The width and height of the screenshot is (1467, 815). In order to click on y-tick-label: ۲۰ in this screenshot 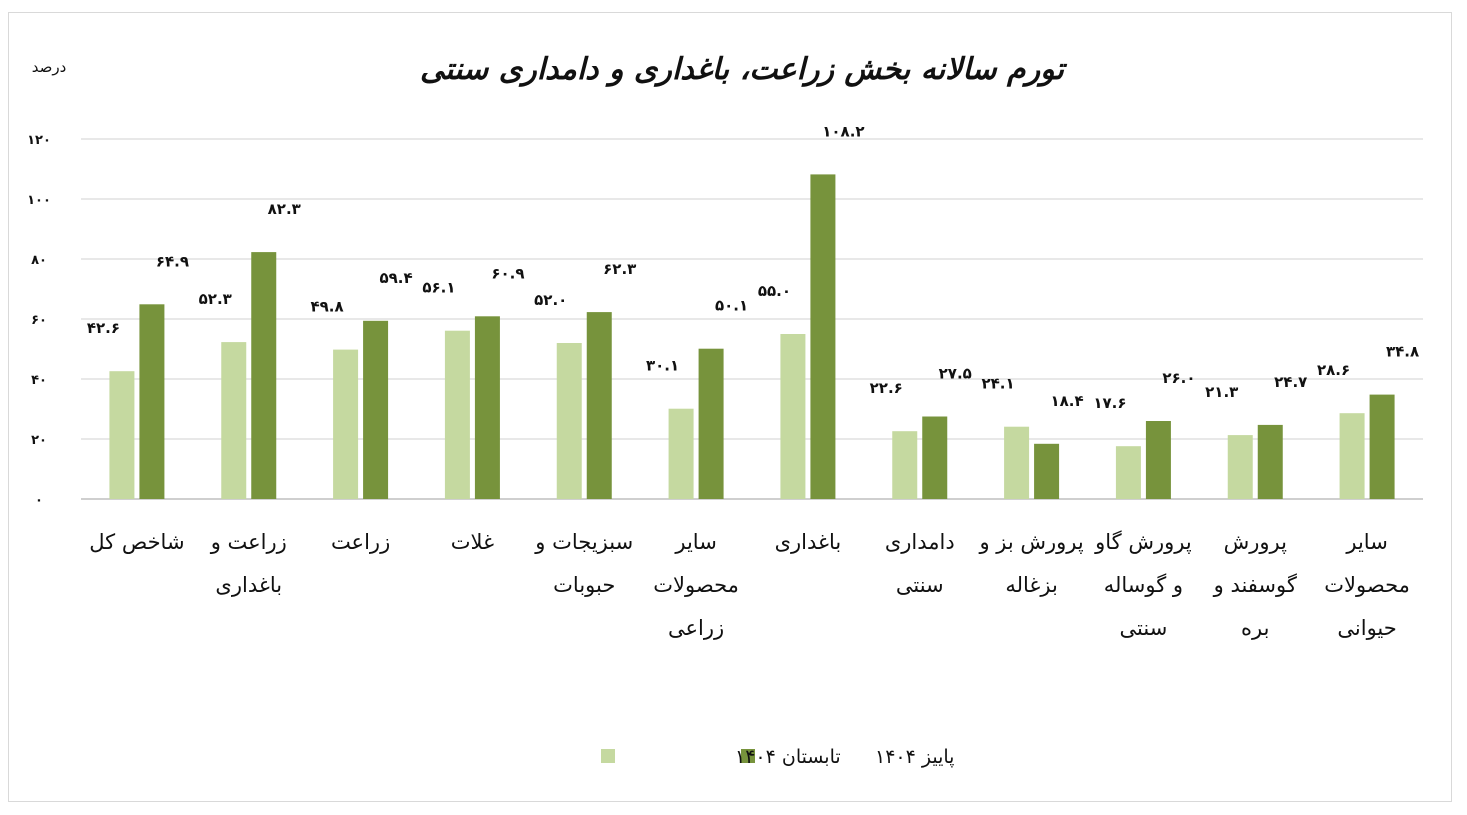, I will do `click(39, 440)`.